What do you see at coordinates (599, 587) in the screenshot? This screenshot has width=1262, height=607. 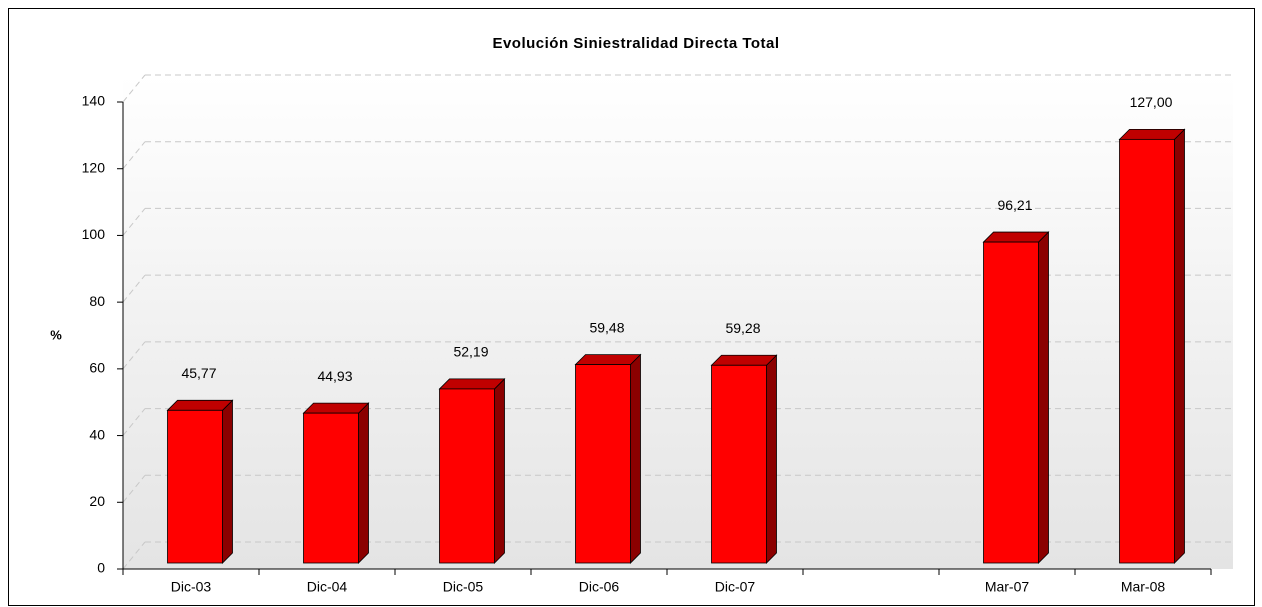 I see `x-tick-label: Dic-06` at bounding box center [599, 587].